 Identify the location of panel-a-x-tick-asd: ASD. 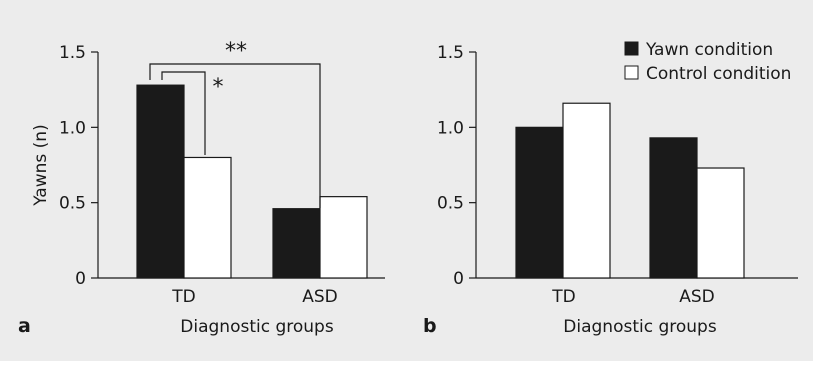
(320, 297).